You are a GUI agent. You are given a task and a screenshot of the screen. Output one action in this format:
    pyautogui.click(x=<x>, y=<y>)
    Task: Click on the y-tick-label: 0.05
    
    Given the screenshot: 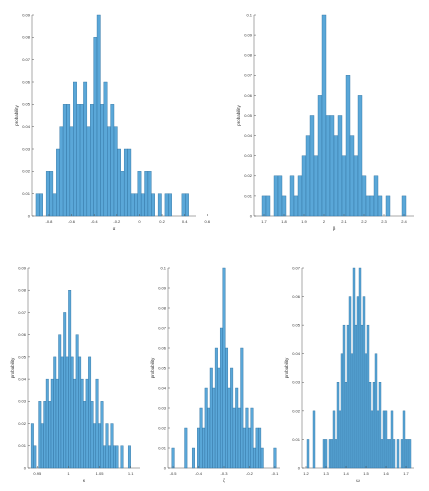 What is the action you would take?
    pyautogui.click(x=26, y=104)
    